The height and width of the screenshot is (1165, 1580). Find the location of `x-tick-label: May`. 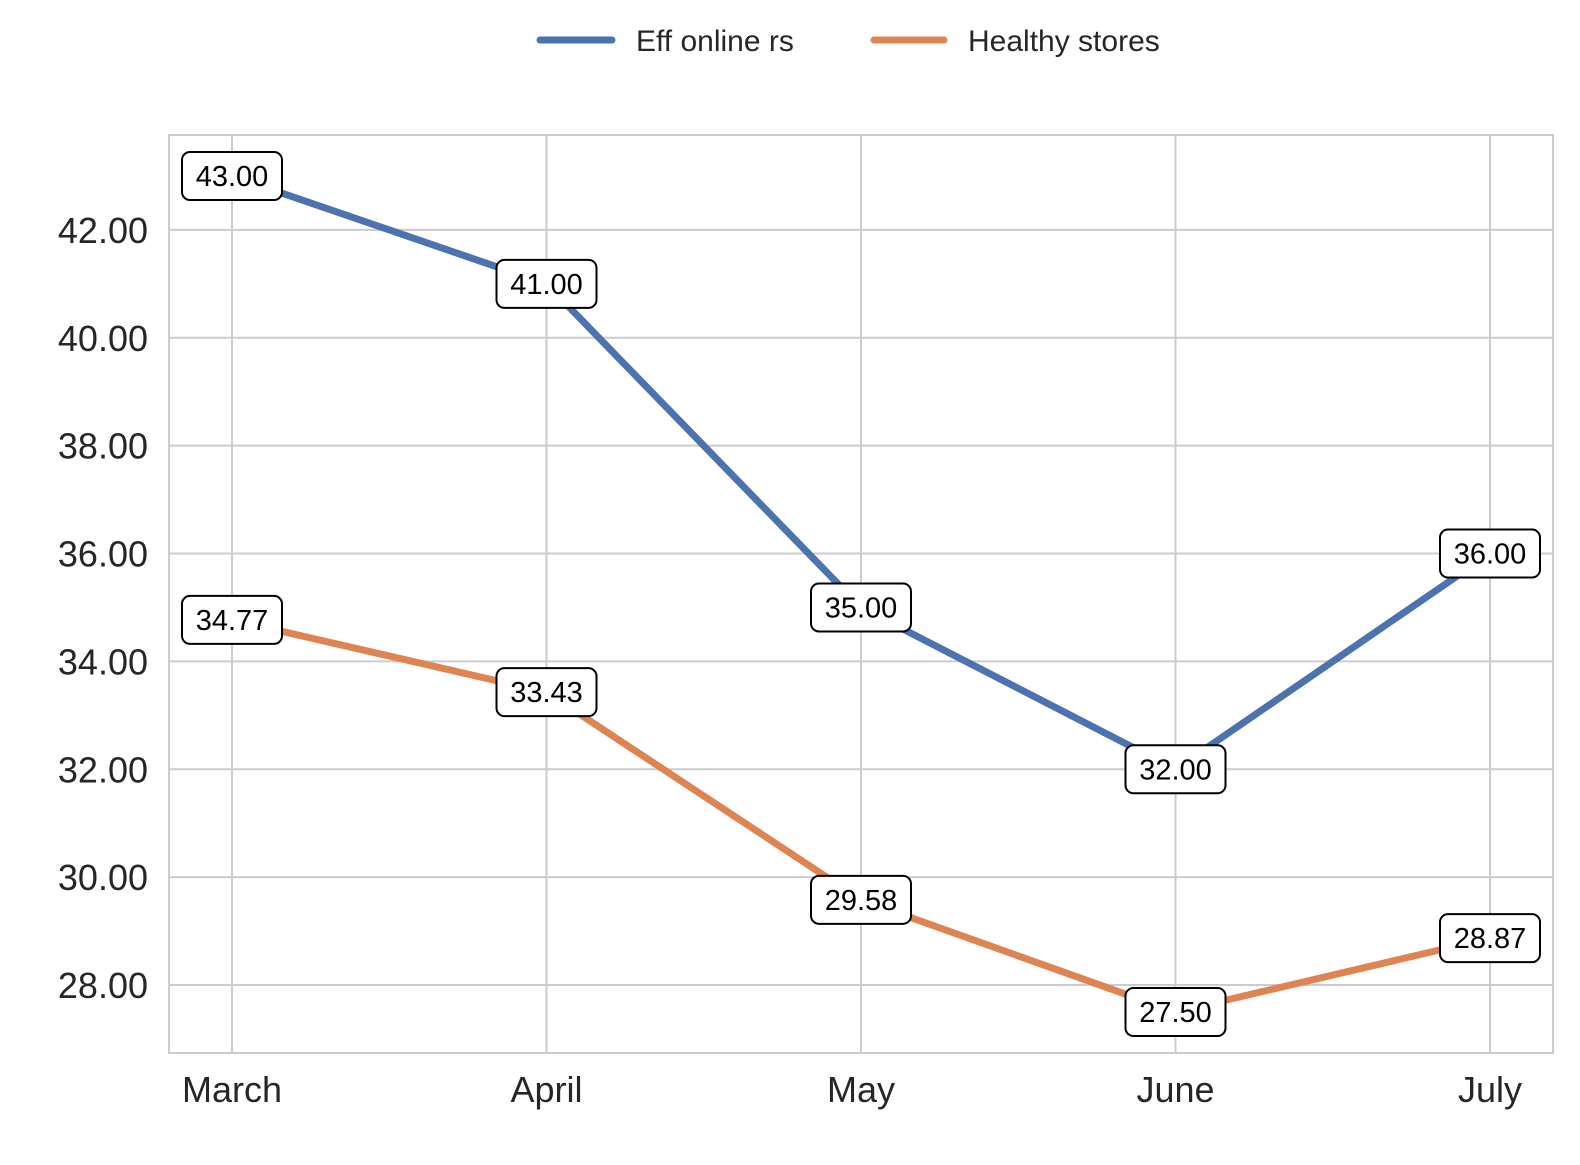

x-tick-label: May is located at coordinates (861, 1089).